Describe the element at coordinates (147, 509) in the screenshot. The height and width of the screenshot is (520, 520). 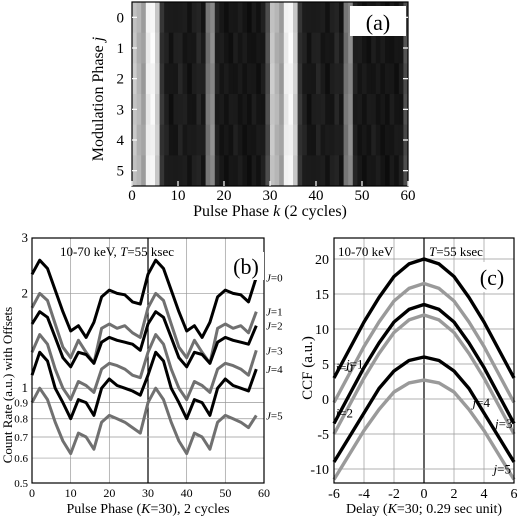
I see `panel-b-xlabel: Pulse Phase (K=30), 2 cycles` at that location.